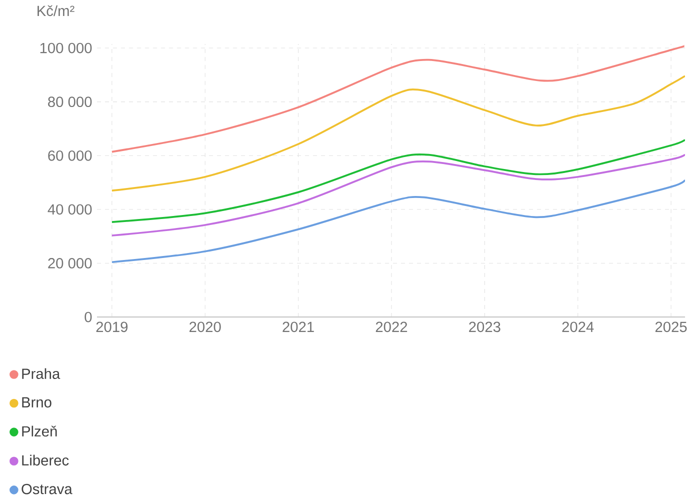 Image resolution: width=689 pixels, height=501 pixels. What do you see at coordinates (70, 263) in the screenshot?
I see `y-tick-label: 20 000` at bounding box center [70, 263].